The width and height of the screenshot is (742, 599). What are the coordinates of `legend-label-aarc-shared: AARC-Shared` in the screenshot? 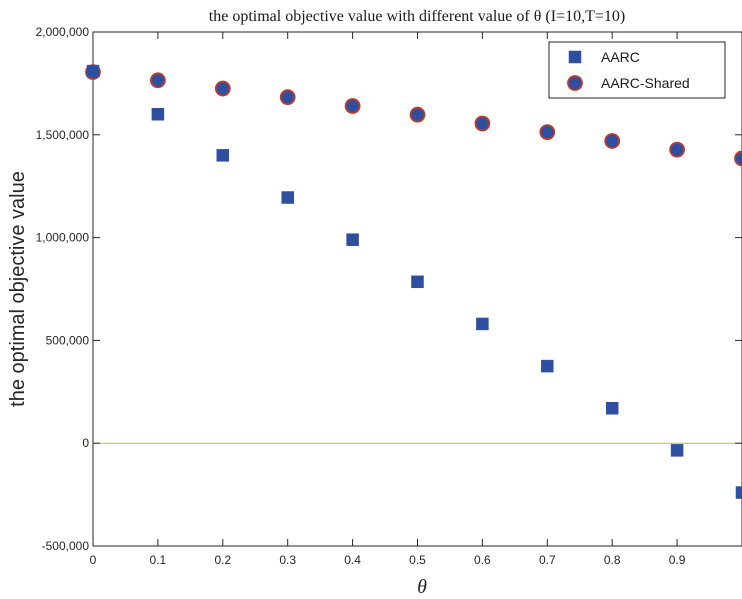 It's located at (645, 83).